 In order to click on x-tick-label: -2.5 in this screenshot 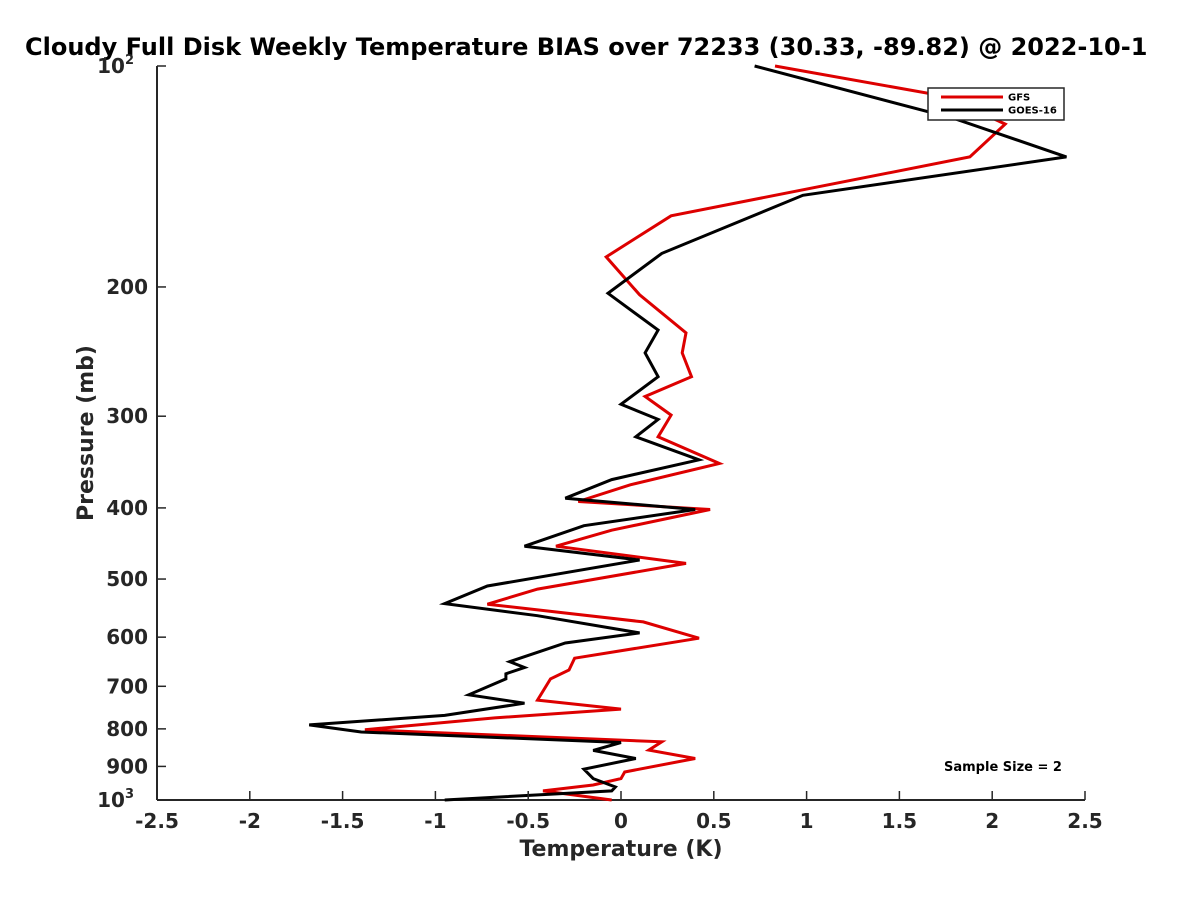, I will do `click(157, 821)`.